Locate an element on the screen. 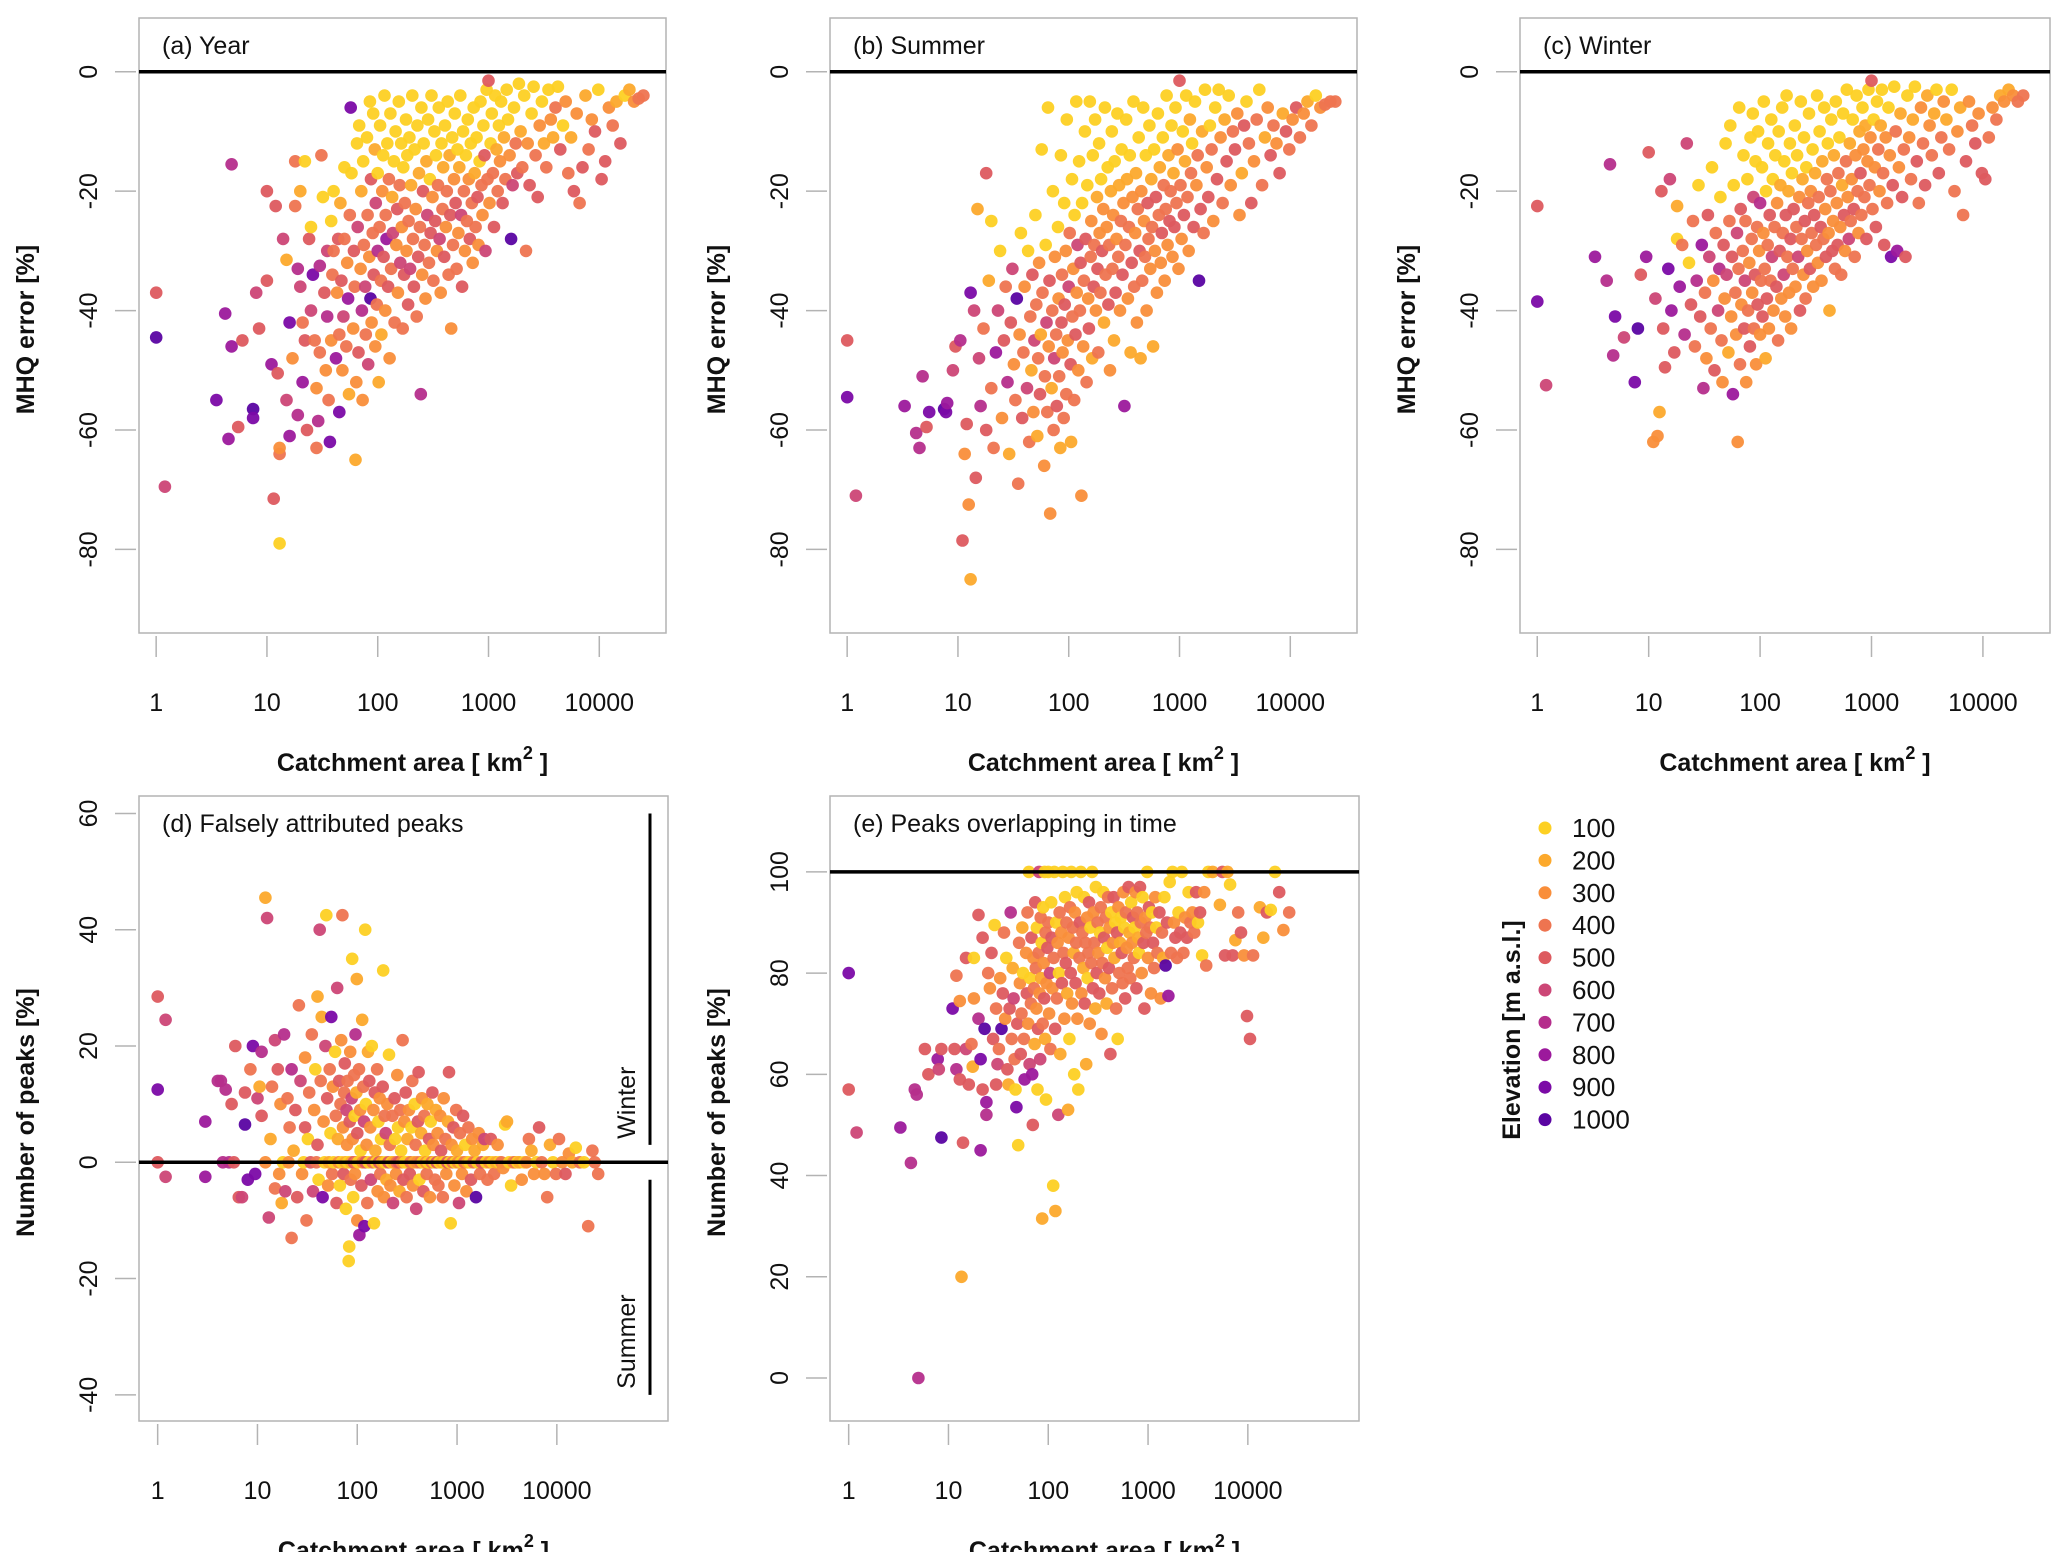 The width and height of the screenshot is (2067, 1552). legend-label: 900 is located at coordinates (1593, 1087).